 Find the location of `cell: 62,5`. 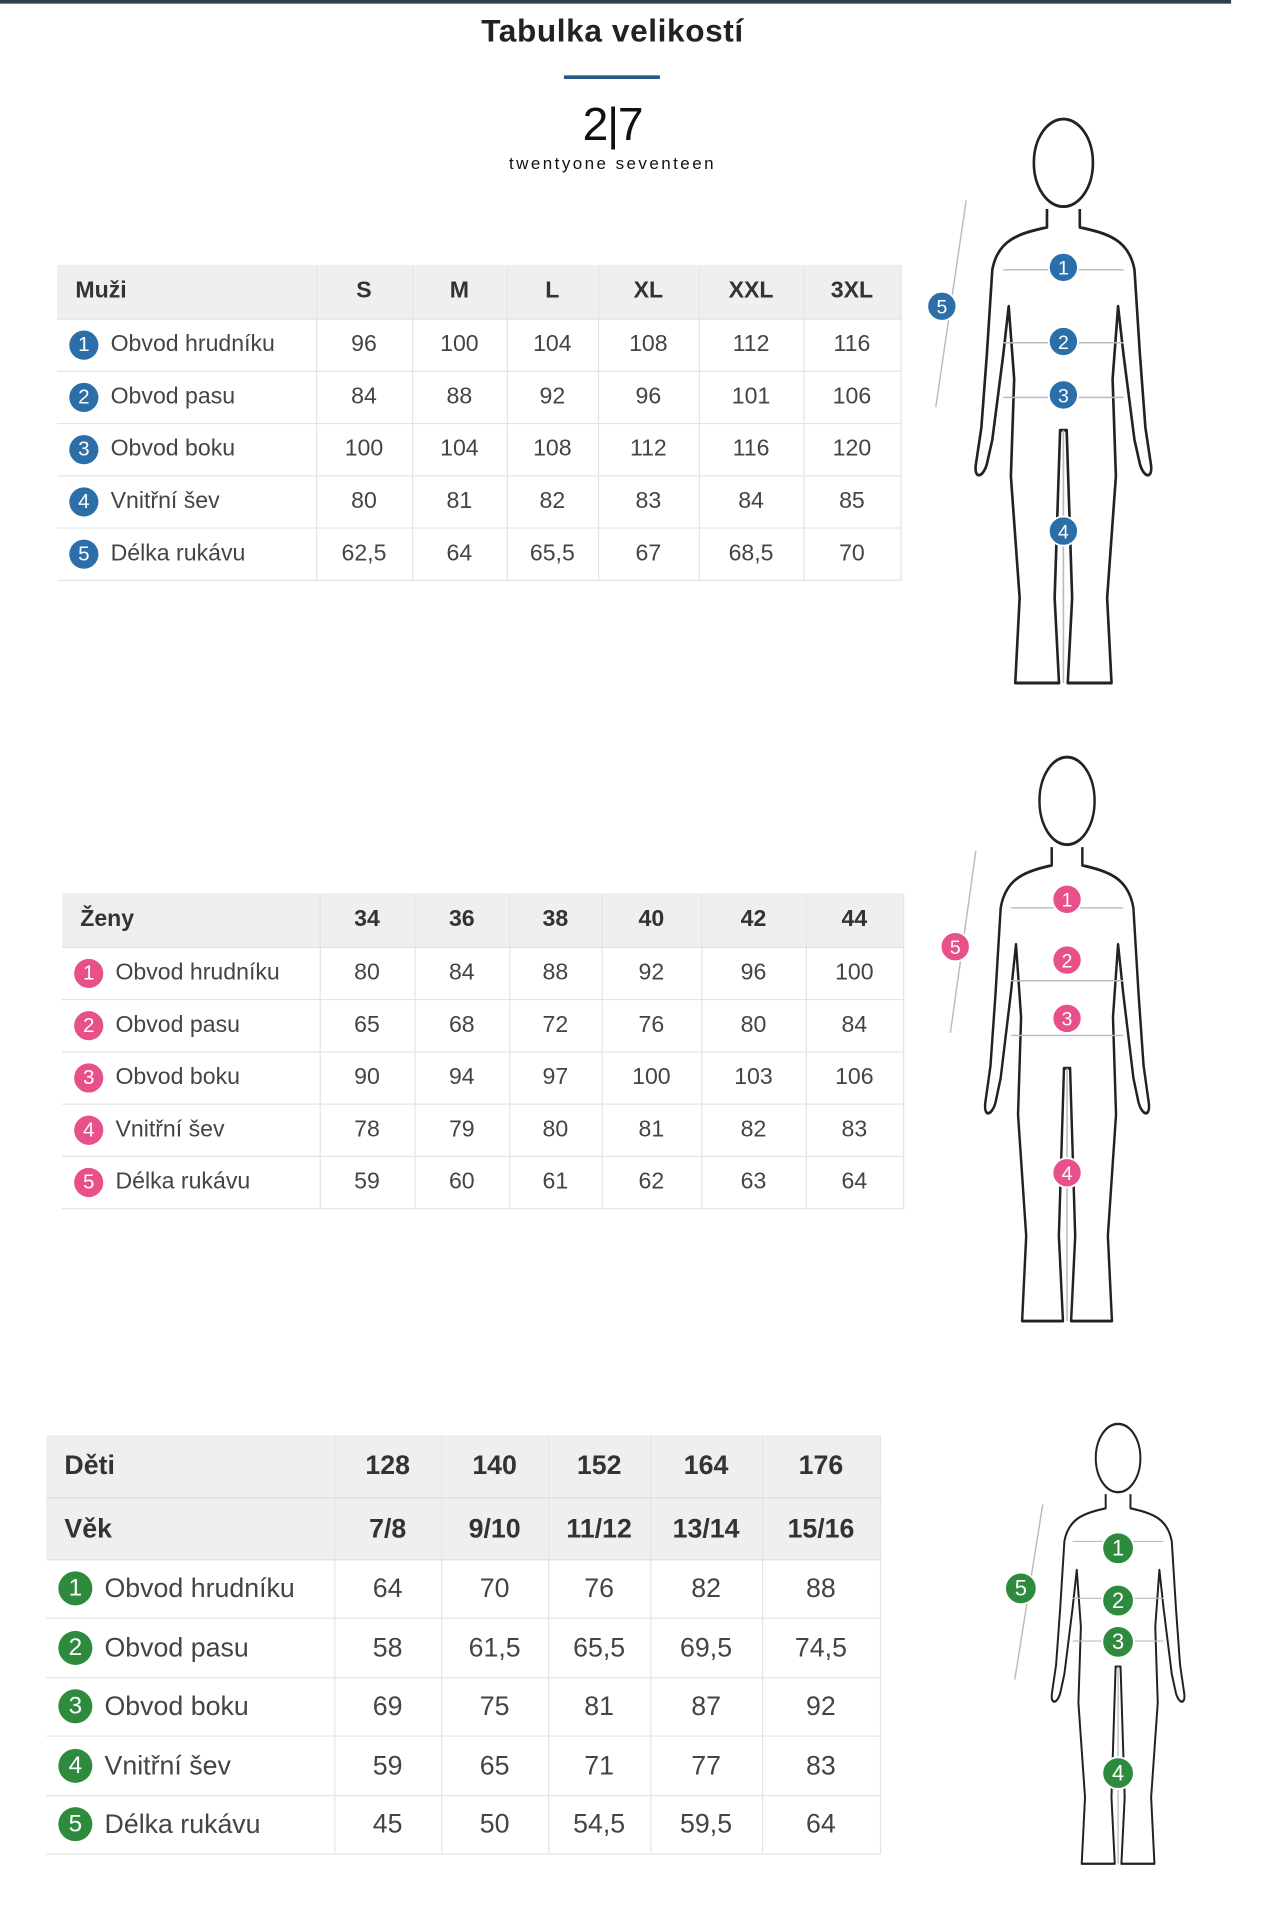

cell: 62,5 is located at coordinates (364, 554).